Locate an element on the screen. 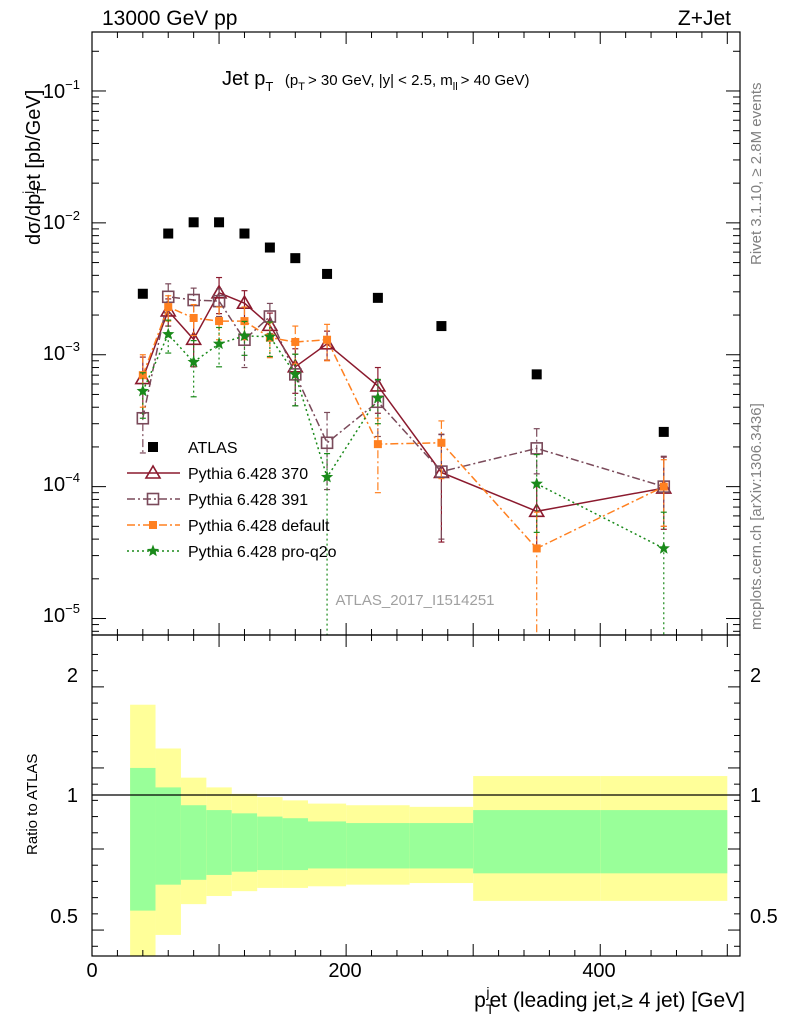 This screenshot has height=1024, width=786. y-tick-label-main: 10⁻³ is located at coordinates (61, 352).